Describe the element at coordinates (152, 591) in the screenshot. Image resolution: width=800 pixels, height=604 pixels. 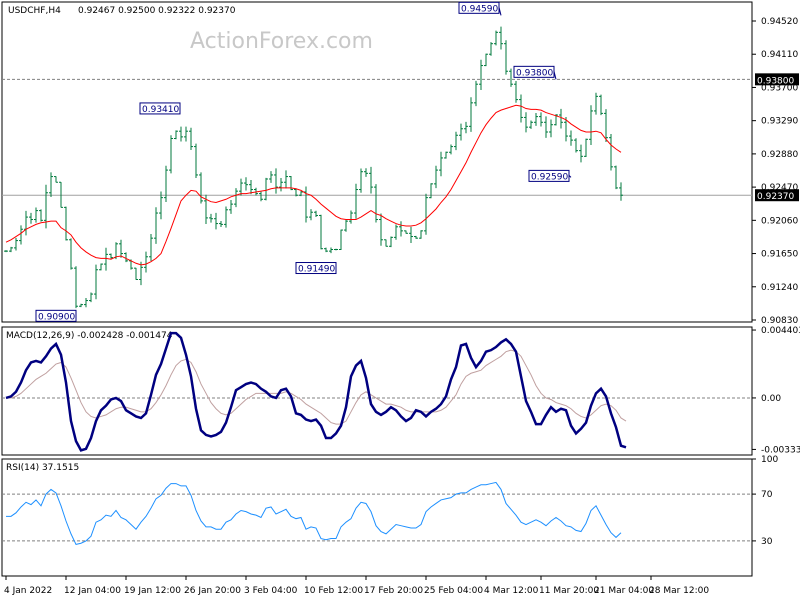
I see `x-tick-label: 19 Jan 12:00` at that location.